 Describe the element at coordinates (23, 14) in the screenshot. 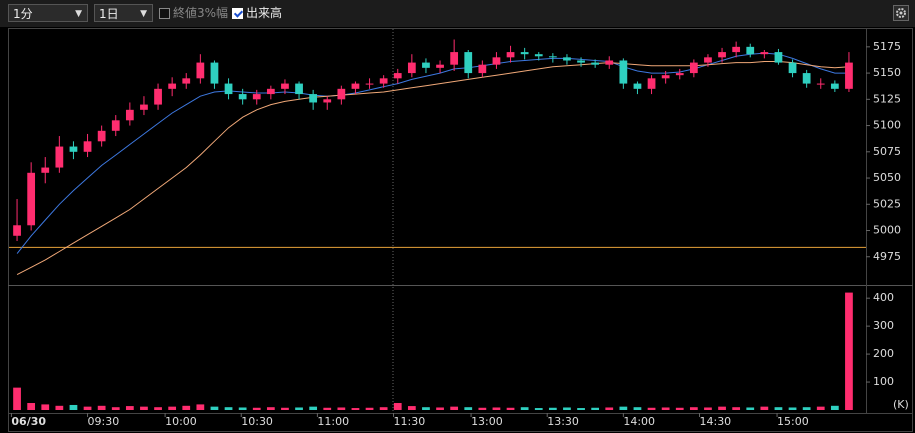

I see `interval-label: 1分` at that location.